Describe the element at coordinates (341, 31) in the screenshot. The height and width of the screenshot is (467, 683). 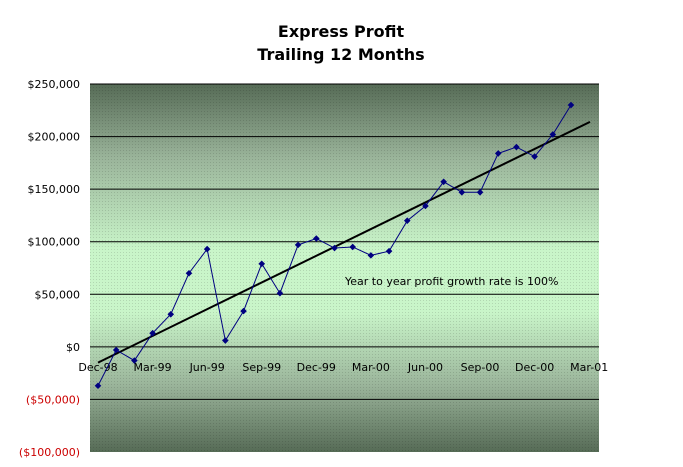
I see `chart-title-line-1: Express Profit` at that location.